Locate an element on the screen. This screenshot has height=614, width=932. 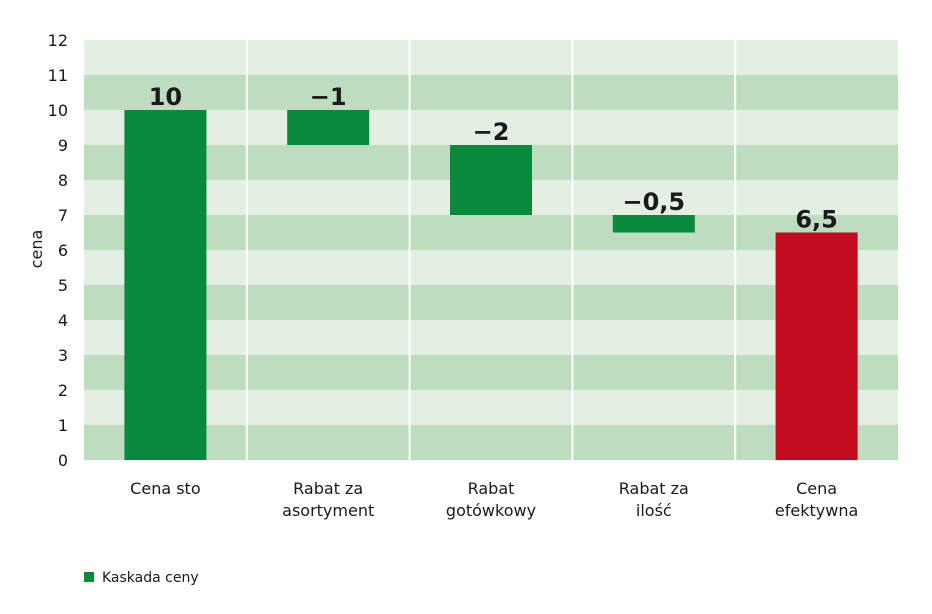
x-tick-label: asortyment is located at coordinates (328, 510).